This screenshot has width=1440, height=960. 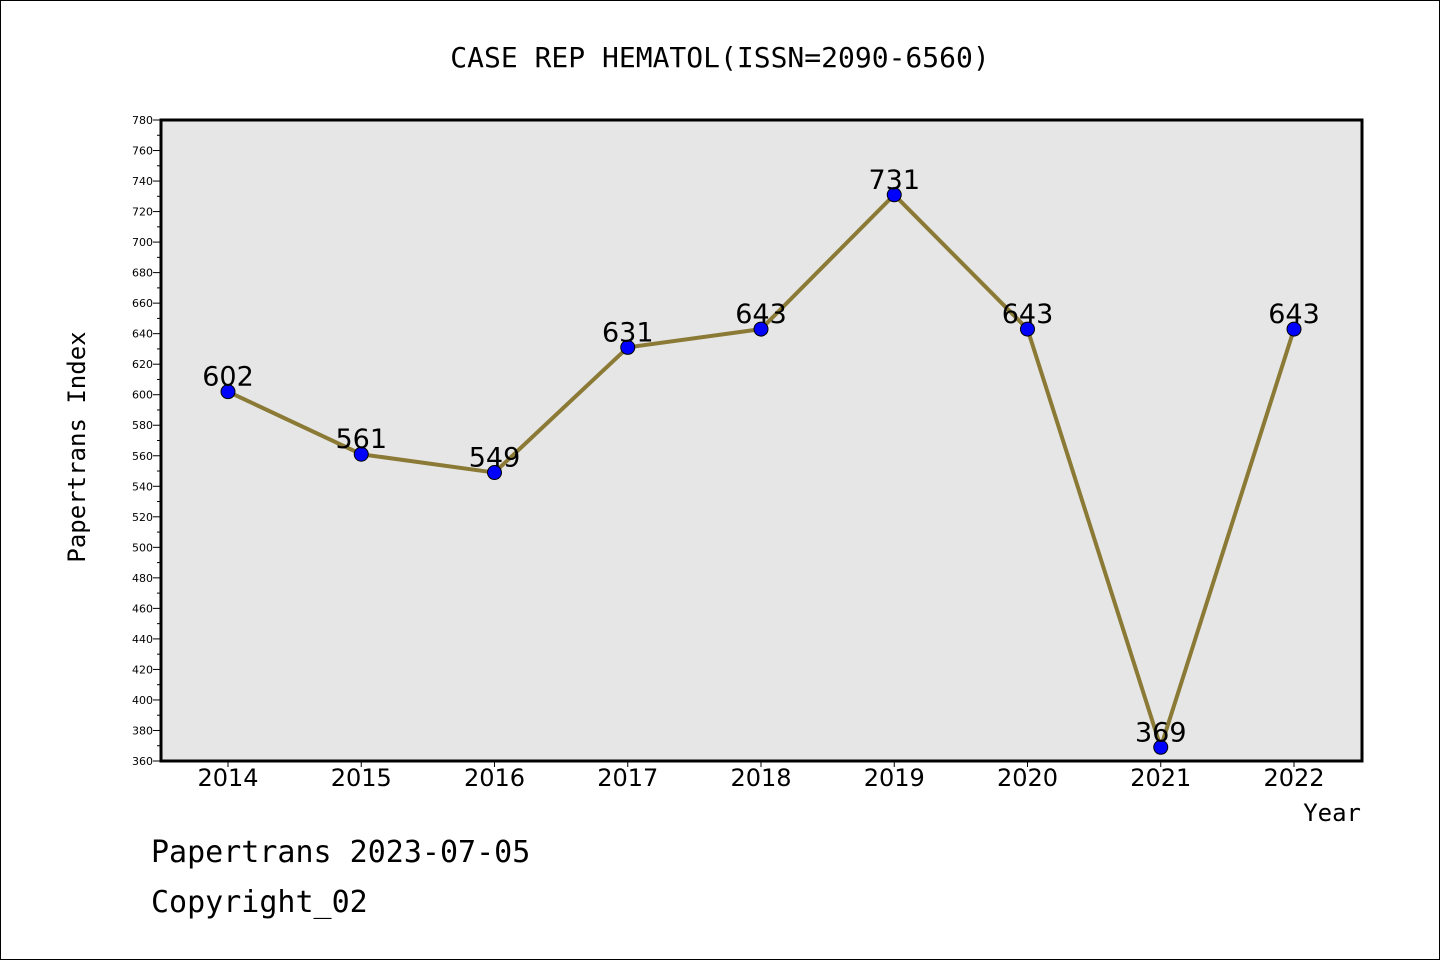 I want to click on x-tick-label: 2020, so click(x=1027, y=778).